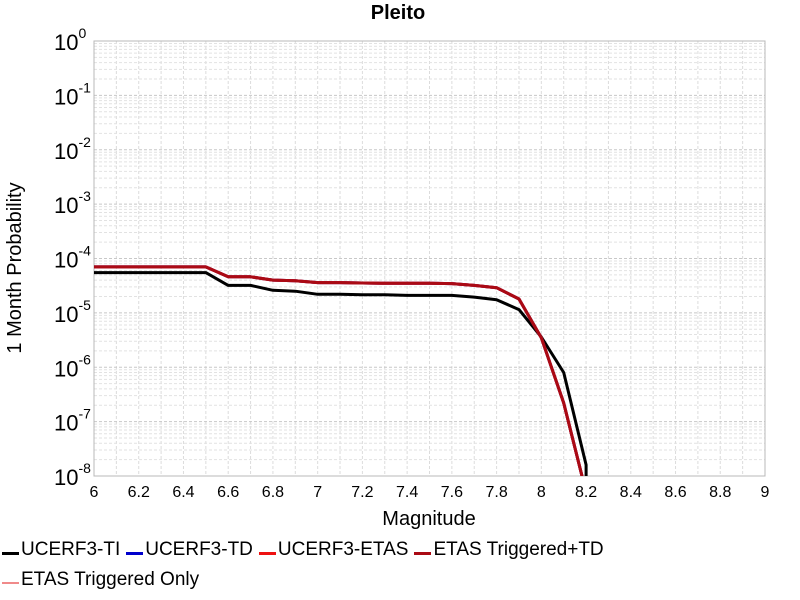  What do you see at coordinates (72, 149) in the screenshot?
I see `y-tick-label: 10⁻²` at bounding box center [72, 149].